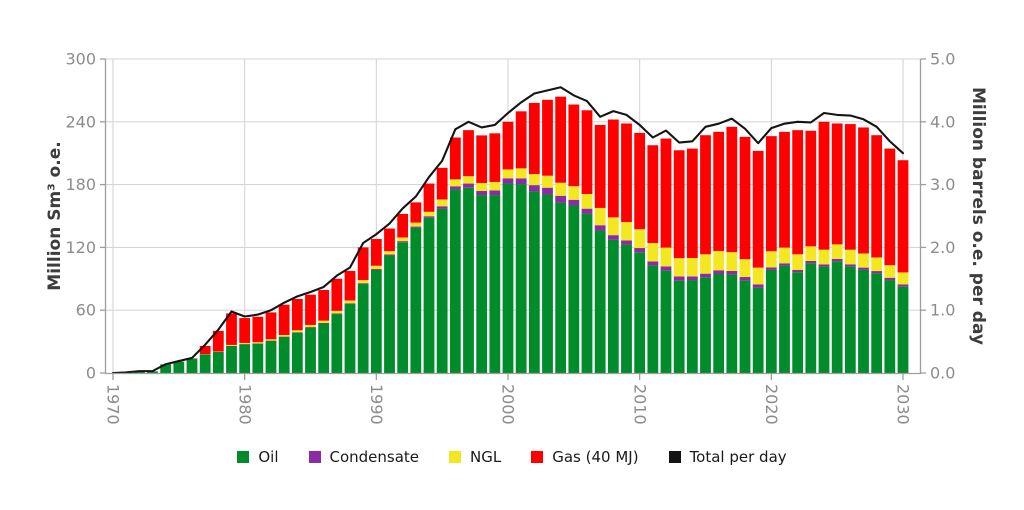  What do you see at coordinates (243, 457) in the screenshot?
I see `oil-swatch-icon` at bounding box center [243, 457].